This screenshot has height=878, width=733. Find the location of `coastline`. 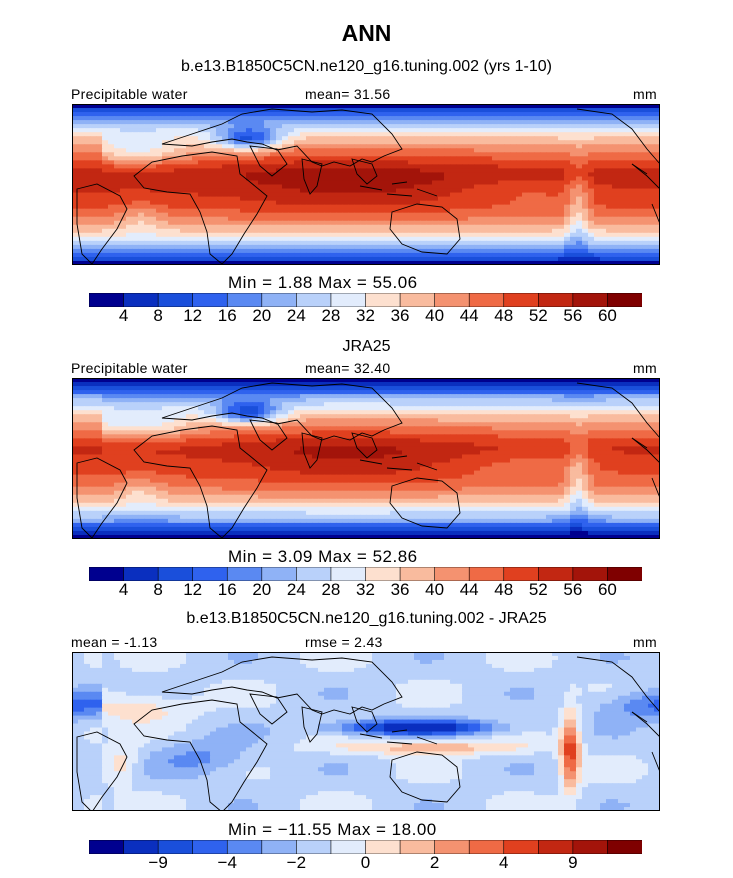

coastline is located at coordinates (398, 189).